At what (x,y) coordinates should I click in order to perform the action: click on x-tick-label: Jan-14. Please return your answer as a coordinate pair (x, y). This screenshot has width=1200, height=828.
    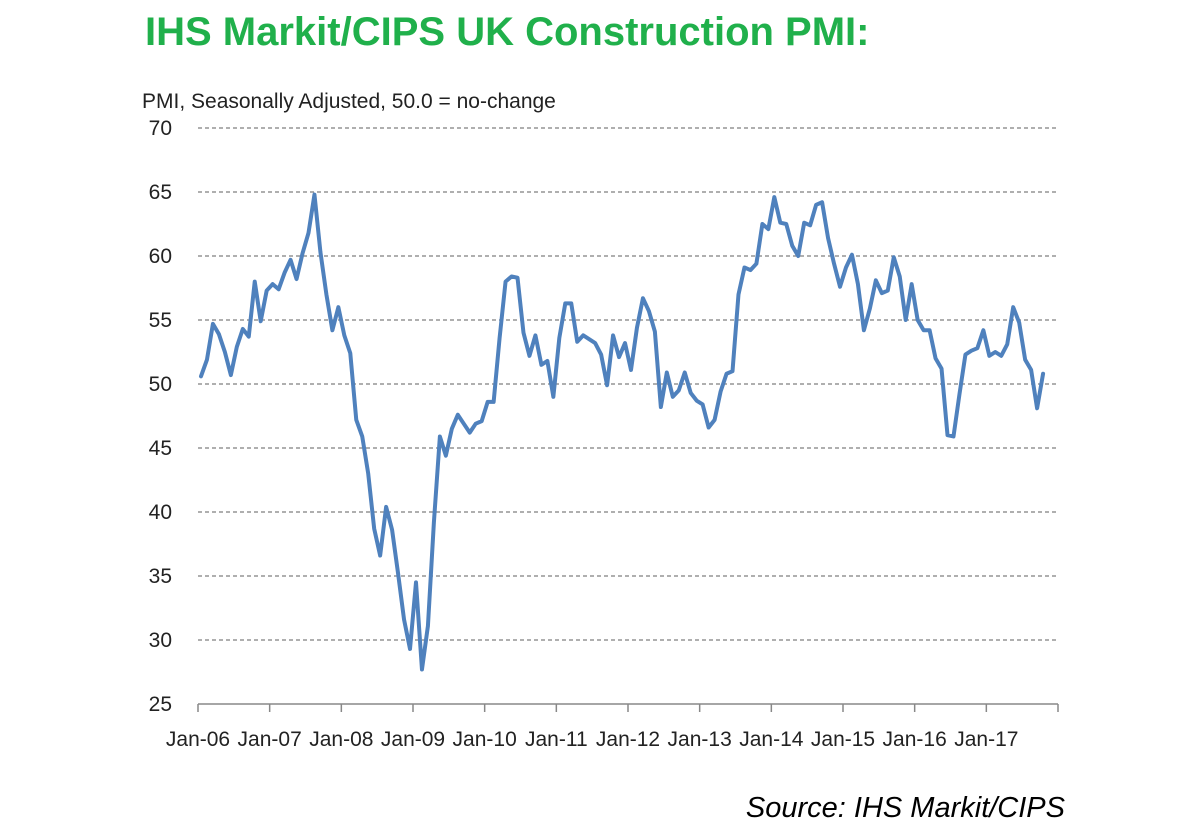
    Looking at the image, I should click on (771, 739).